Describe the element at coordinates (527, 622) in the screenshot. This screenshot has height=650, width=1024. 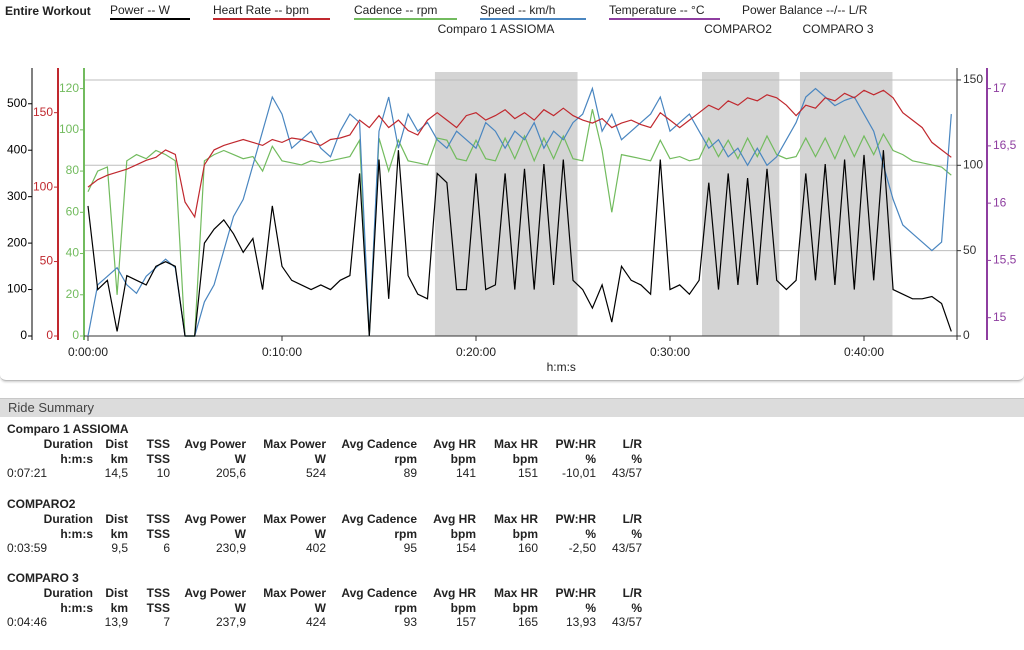
I see `table-cell: 165` at that location.